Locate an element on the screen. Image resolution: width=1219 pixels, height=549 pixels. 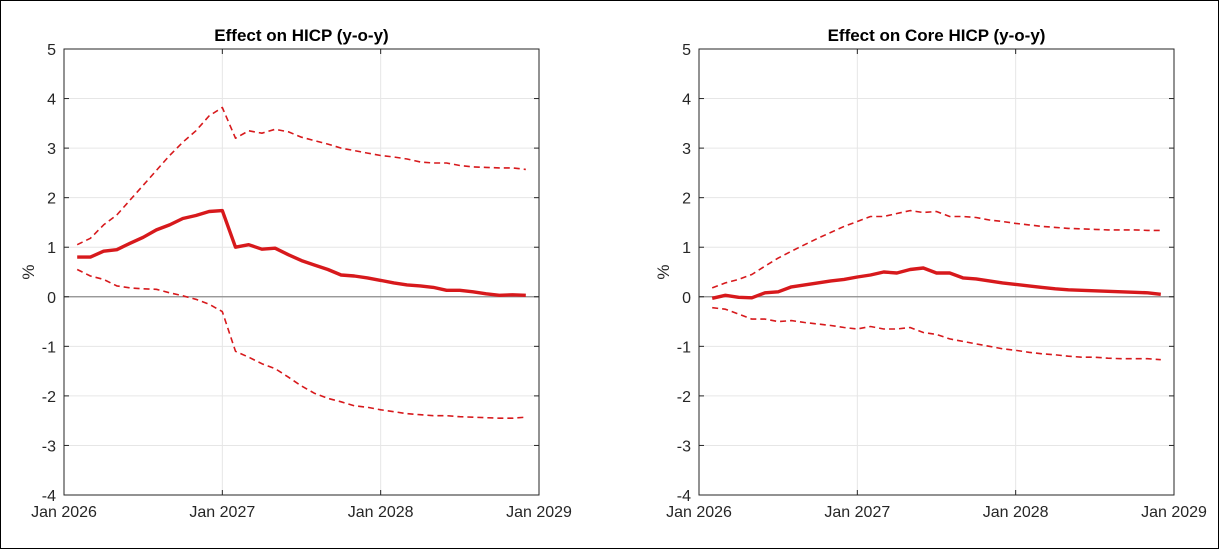
core-hicp-xtick-label: Jan 2028 is located at coordinates (1016, 512).